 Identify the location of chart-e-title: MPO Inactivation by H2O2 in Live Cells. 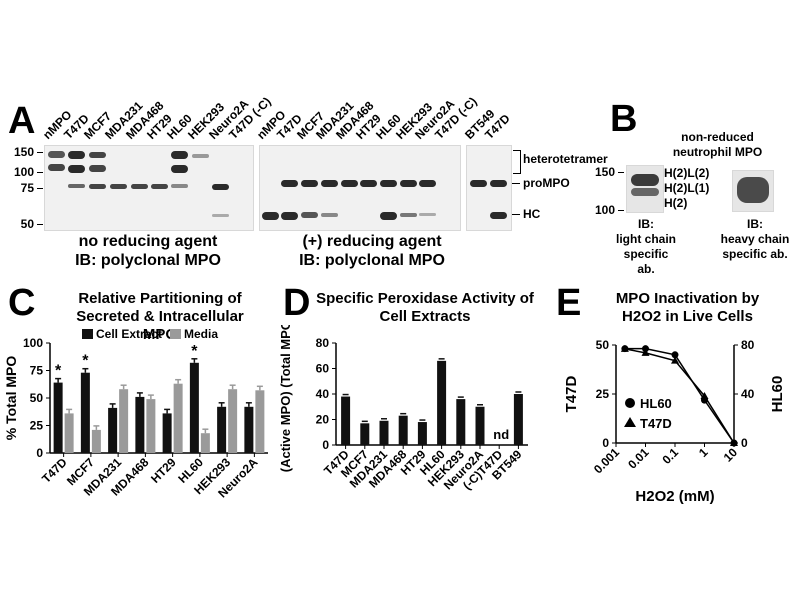
(687, 308).